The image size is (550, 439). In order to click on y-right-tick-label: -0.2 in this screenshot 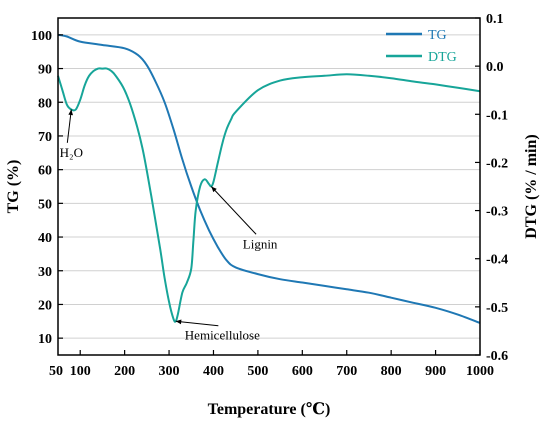, I will do `click(497, 163)`.